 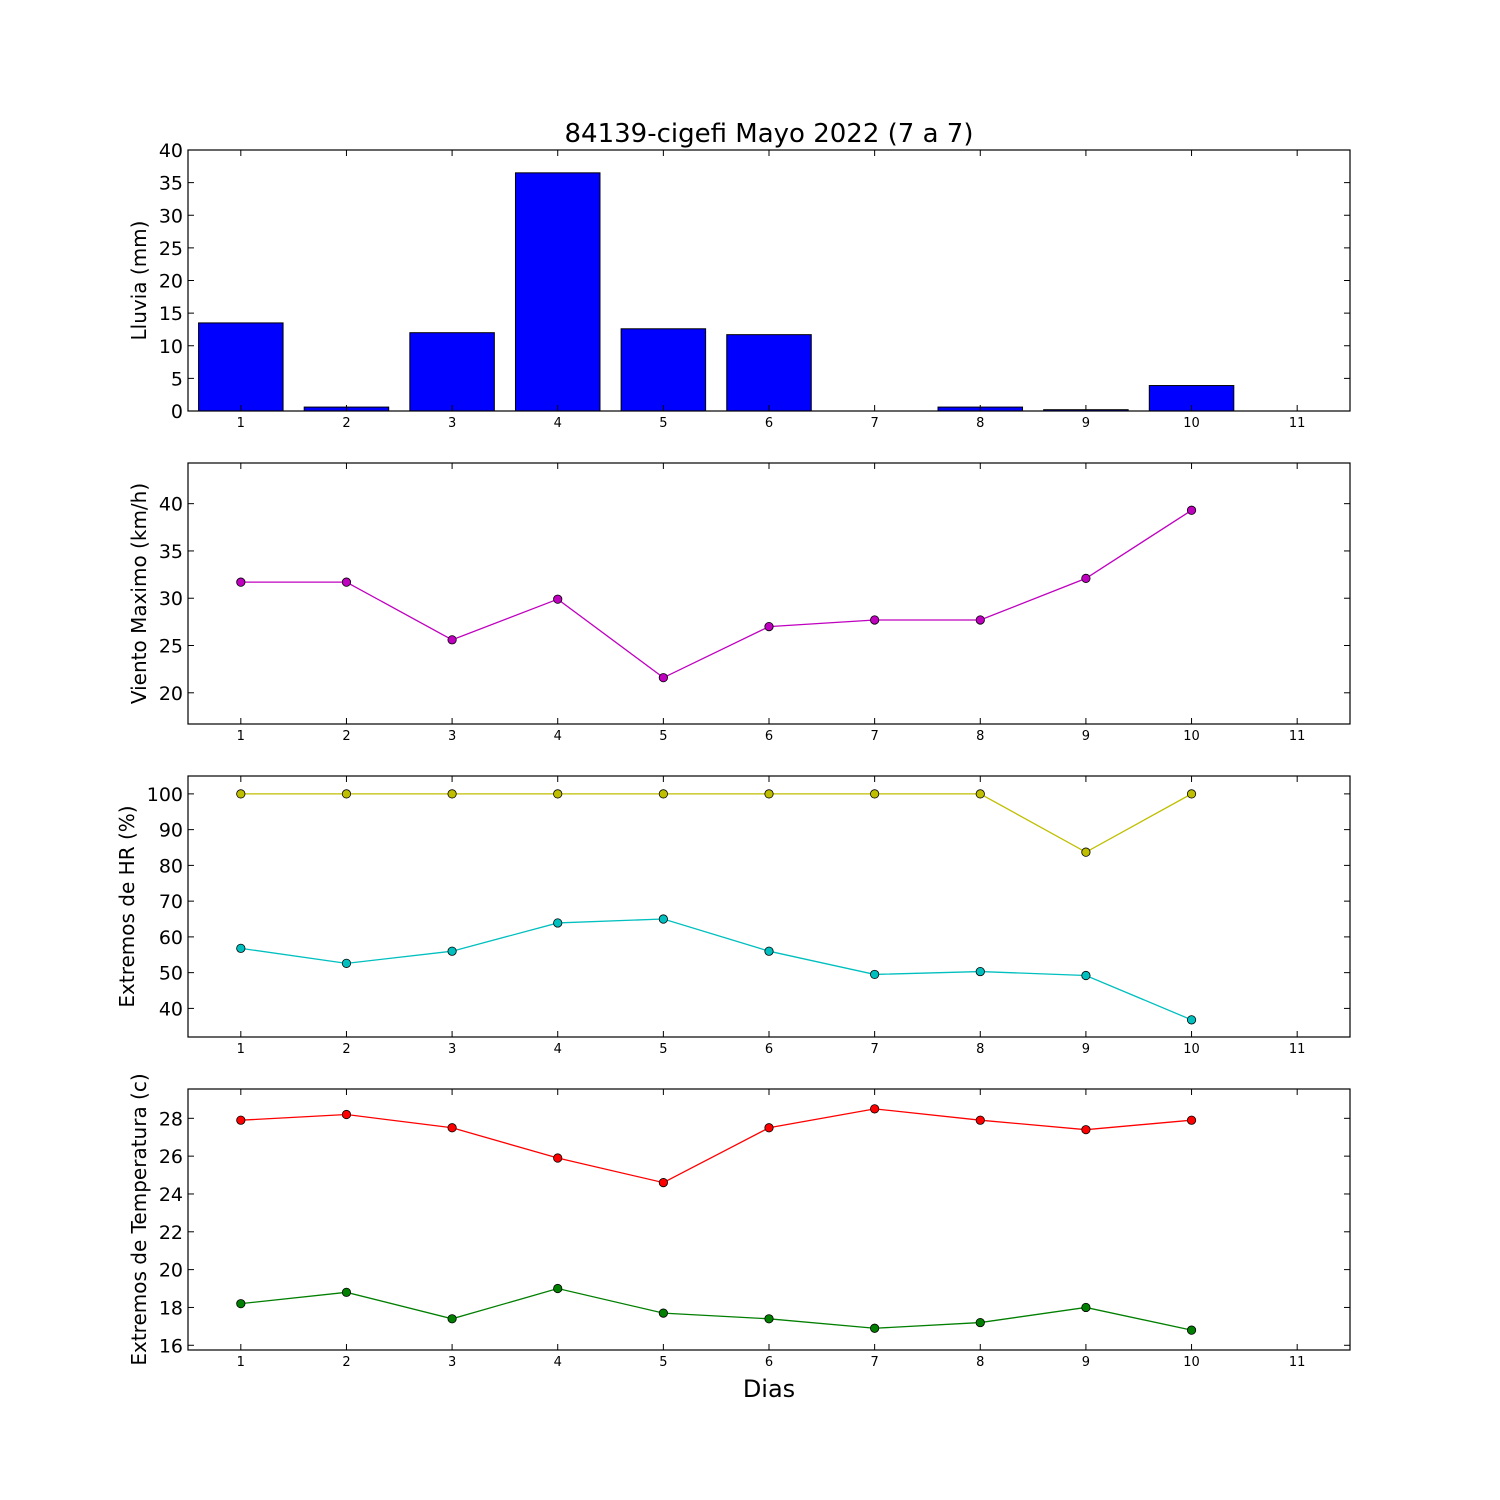 What do you see at coordinates (1297, 1362) in the screenshot?
I see `x-tick-label: 11` at bounding box center [1297, 1362].